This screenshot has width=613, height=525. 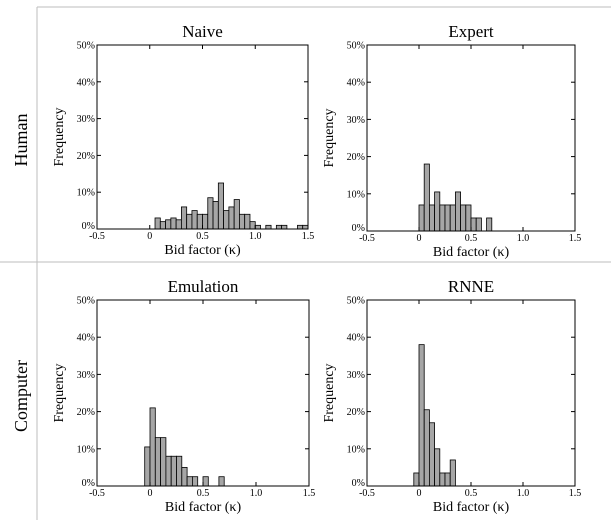 What do you see at coordinates (203, 286) in the screenshot?
I see `panel-title-emulation: Emulation` at bounding box center [203, 286].